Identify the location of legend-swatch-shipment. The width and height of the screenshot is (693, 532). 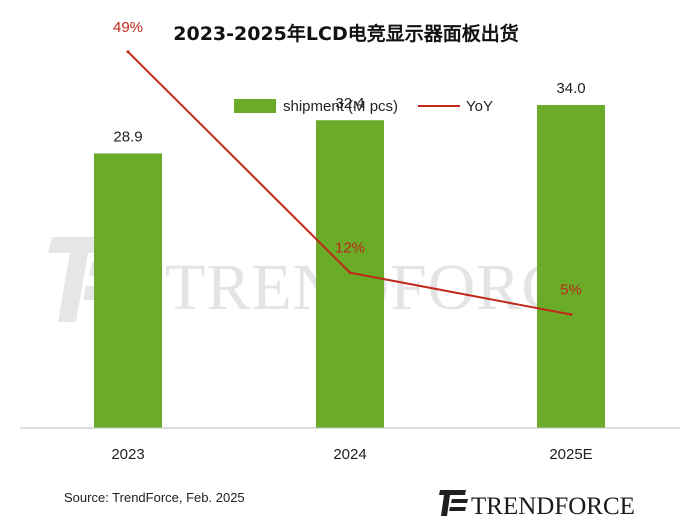
(255, 106).